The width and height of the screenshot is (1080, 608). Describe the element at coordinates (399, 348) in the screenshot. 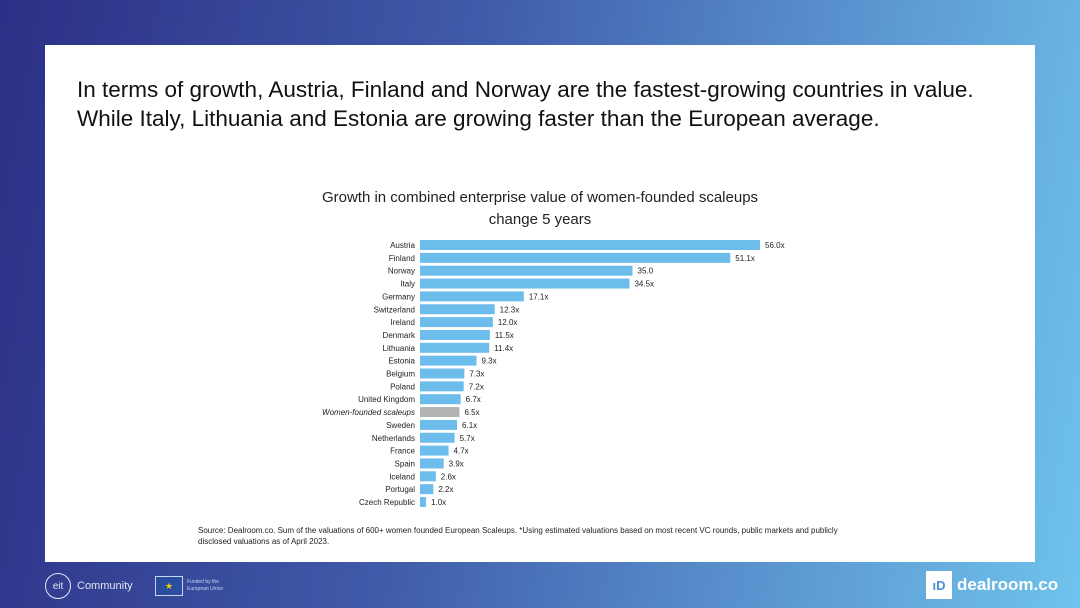

I see `category-label: Lithuania` at that location.